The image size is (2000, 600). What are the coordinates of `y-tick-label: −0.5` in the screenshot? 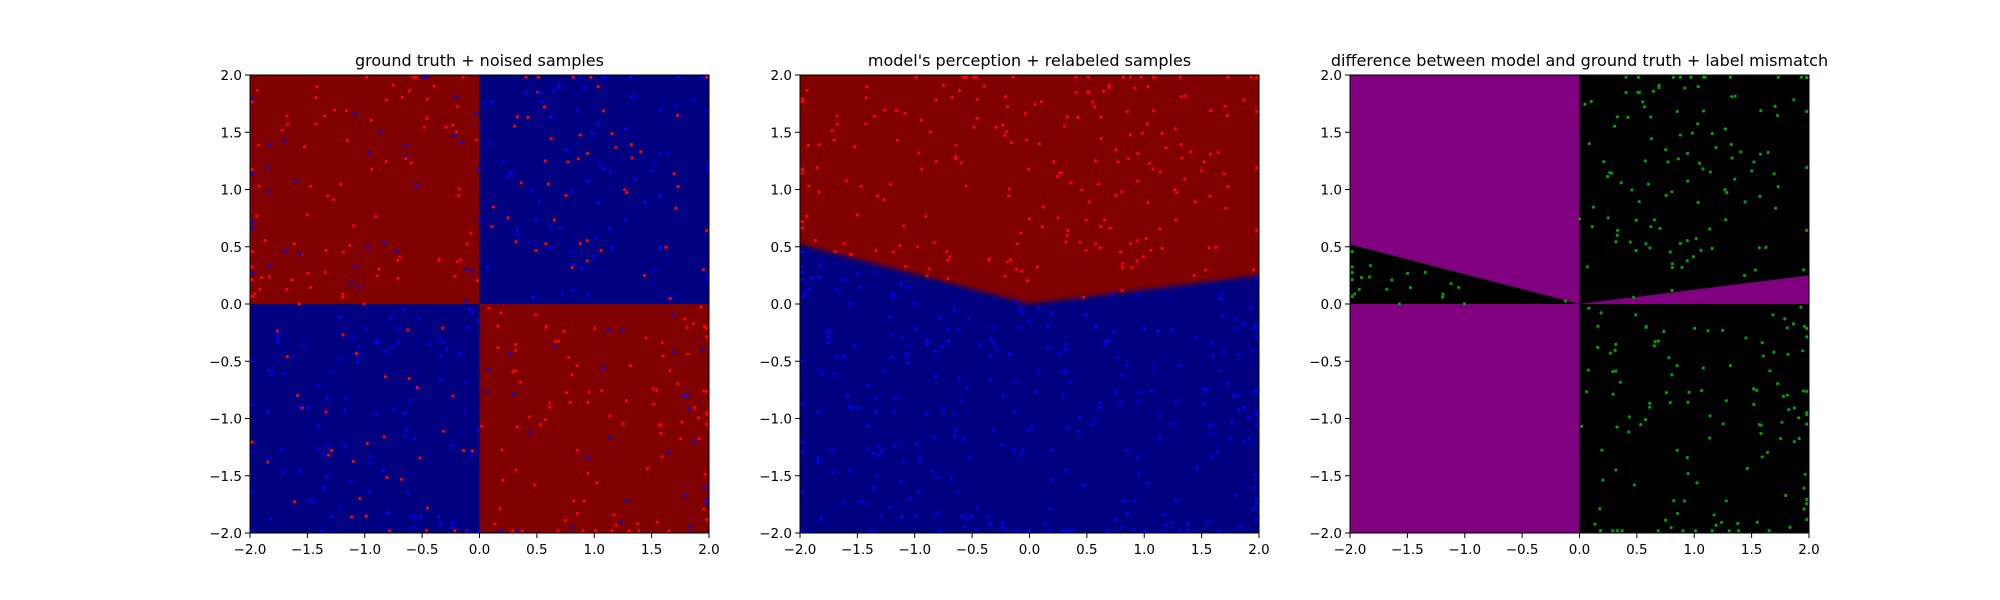 It's located at (225, 362).